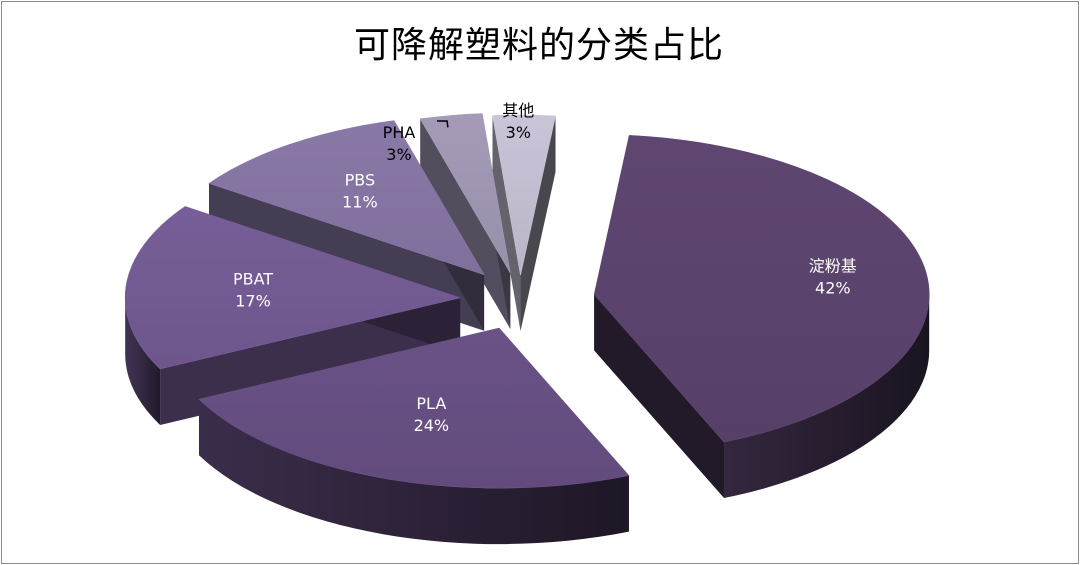 The image size is (1080, 565). What do you see at coordinates (253, 301) in the screenshot?
I see `slice-percent-label: 17%` at bounding box center [253, 301].